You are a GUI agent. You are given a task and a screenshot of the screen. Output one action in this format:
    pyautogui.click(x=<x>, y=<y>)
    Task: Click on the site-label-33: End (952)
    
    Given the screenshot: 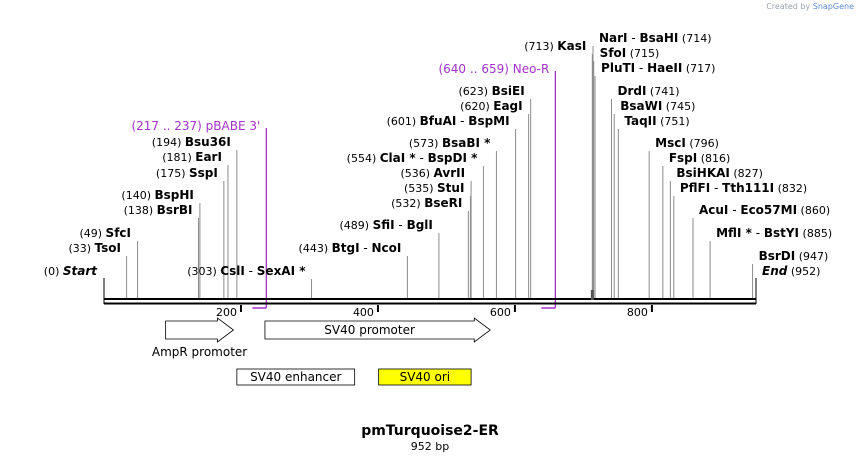 What is the action you would take?
    pyautogui.click(x=791, y=271)
    